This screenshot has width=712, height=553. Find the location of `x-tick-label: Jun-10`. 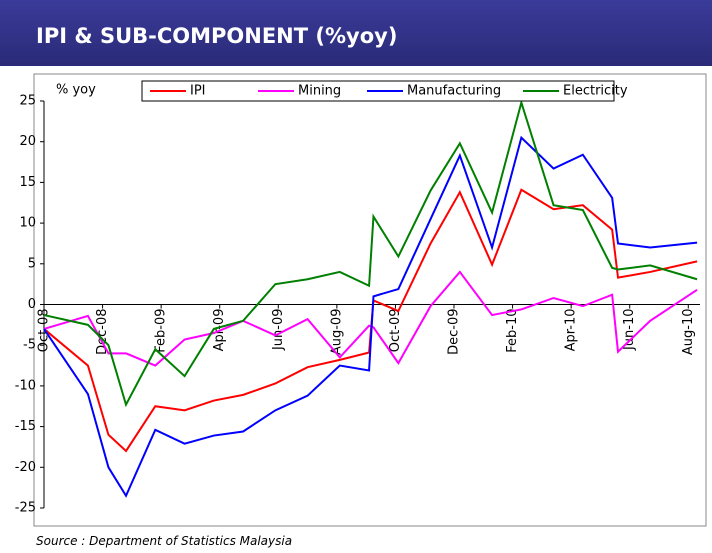

x-tick-label: Jun-10 is located at coordinates (629, 330).